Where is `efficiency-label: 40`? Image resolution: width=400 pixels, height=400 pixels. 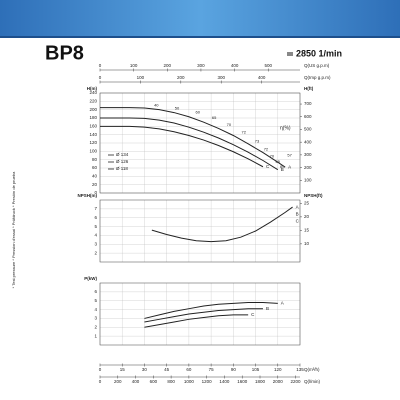 efficiency-label: 40 is located at coordinates (156, 105).